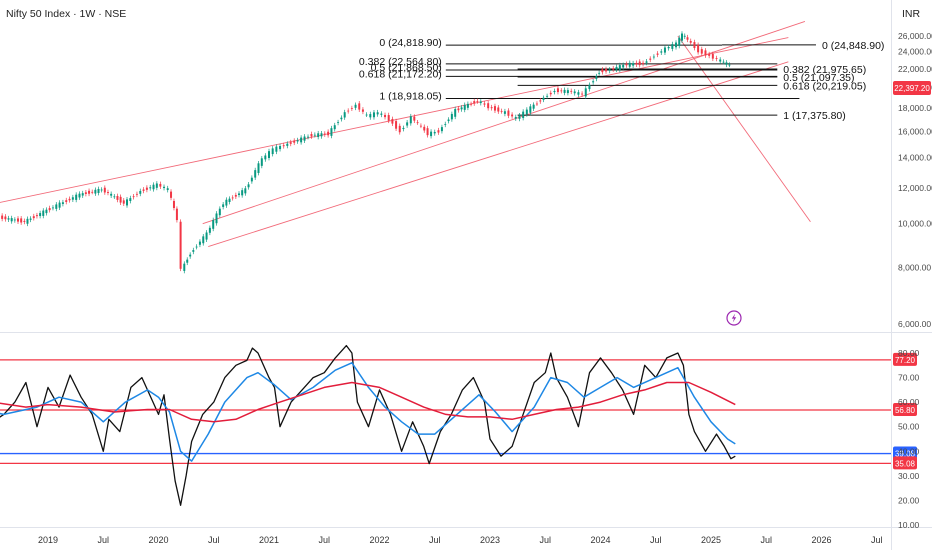 This screenshot has height=550, width=932. Describe the element at coordinates (368, 402) in the screenshot. I see `indicator-series-line` at that location.